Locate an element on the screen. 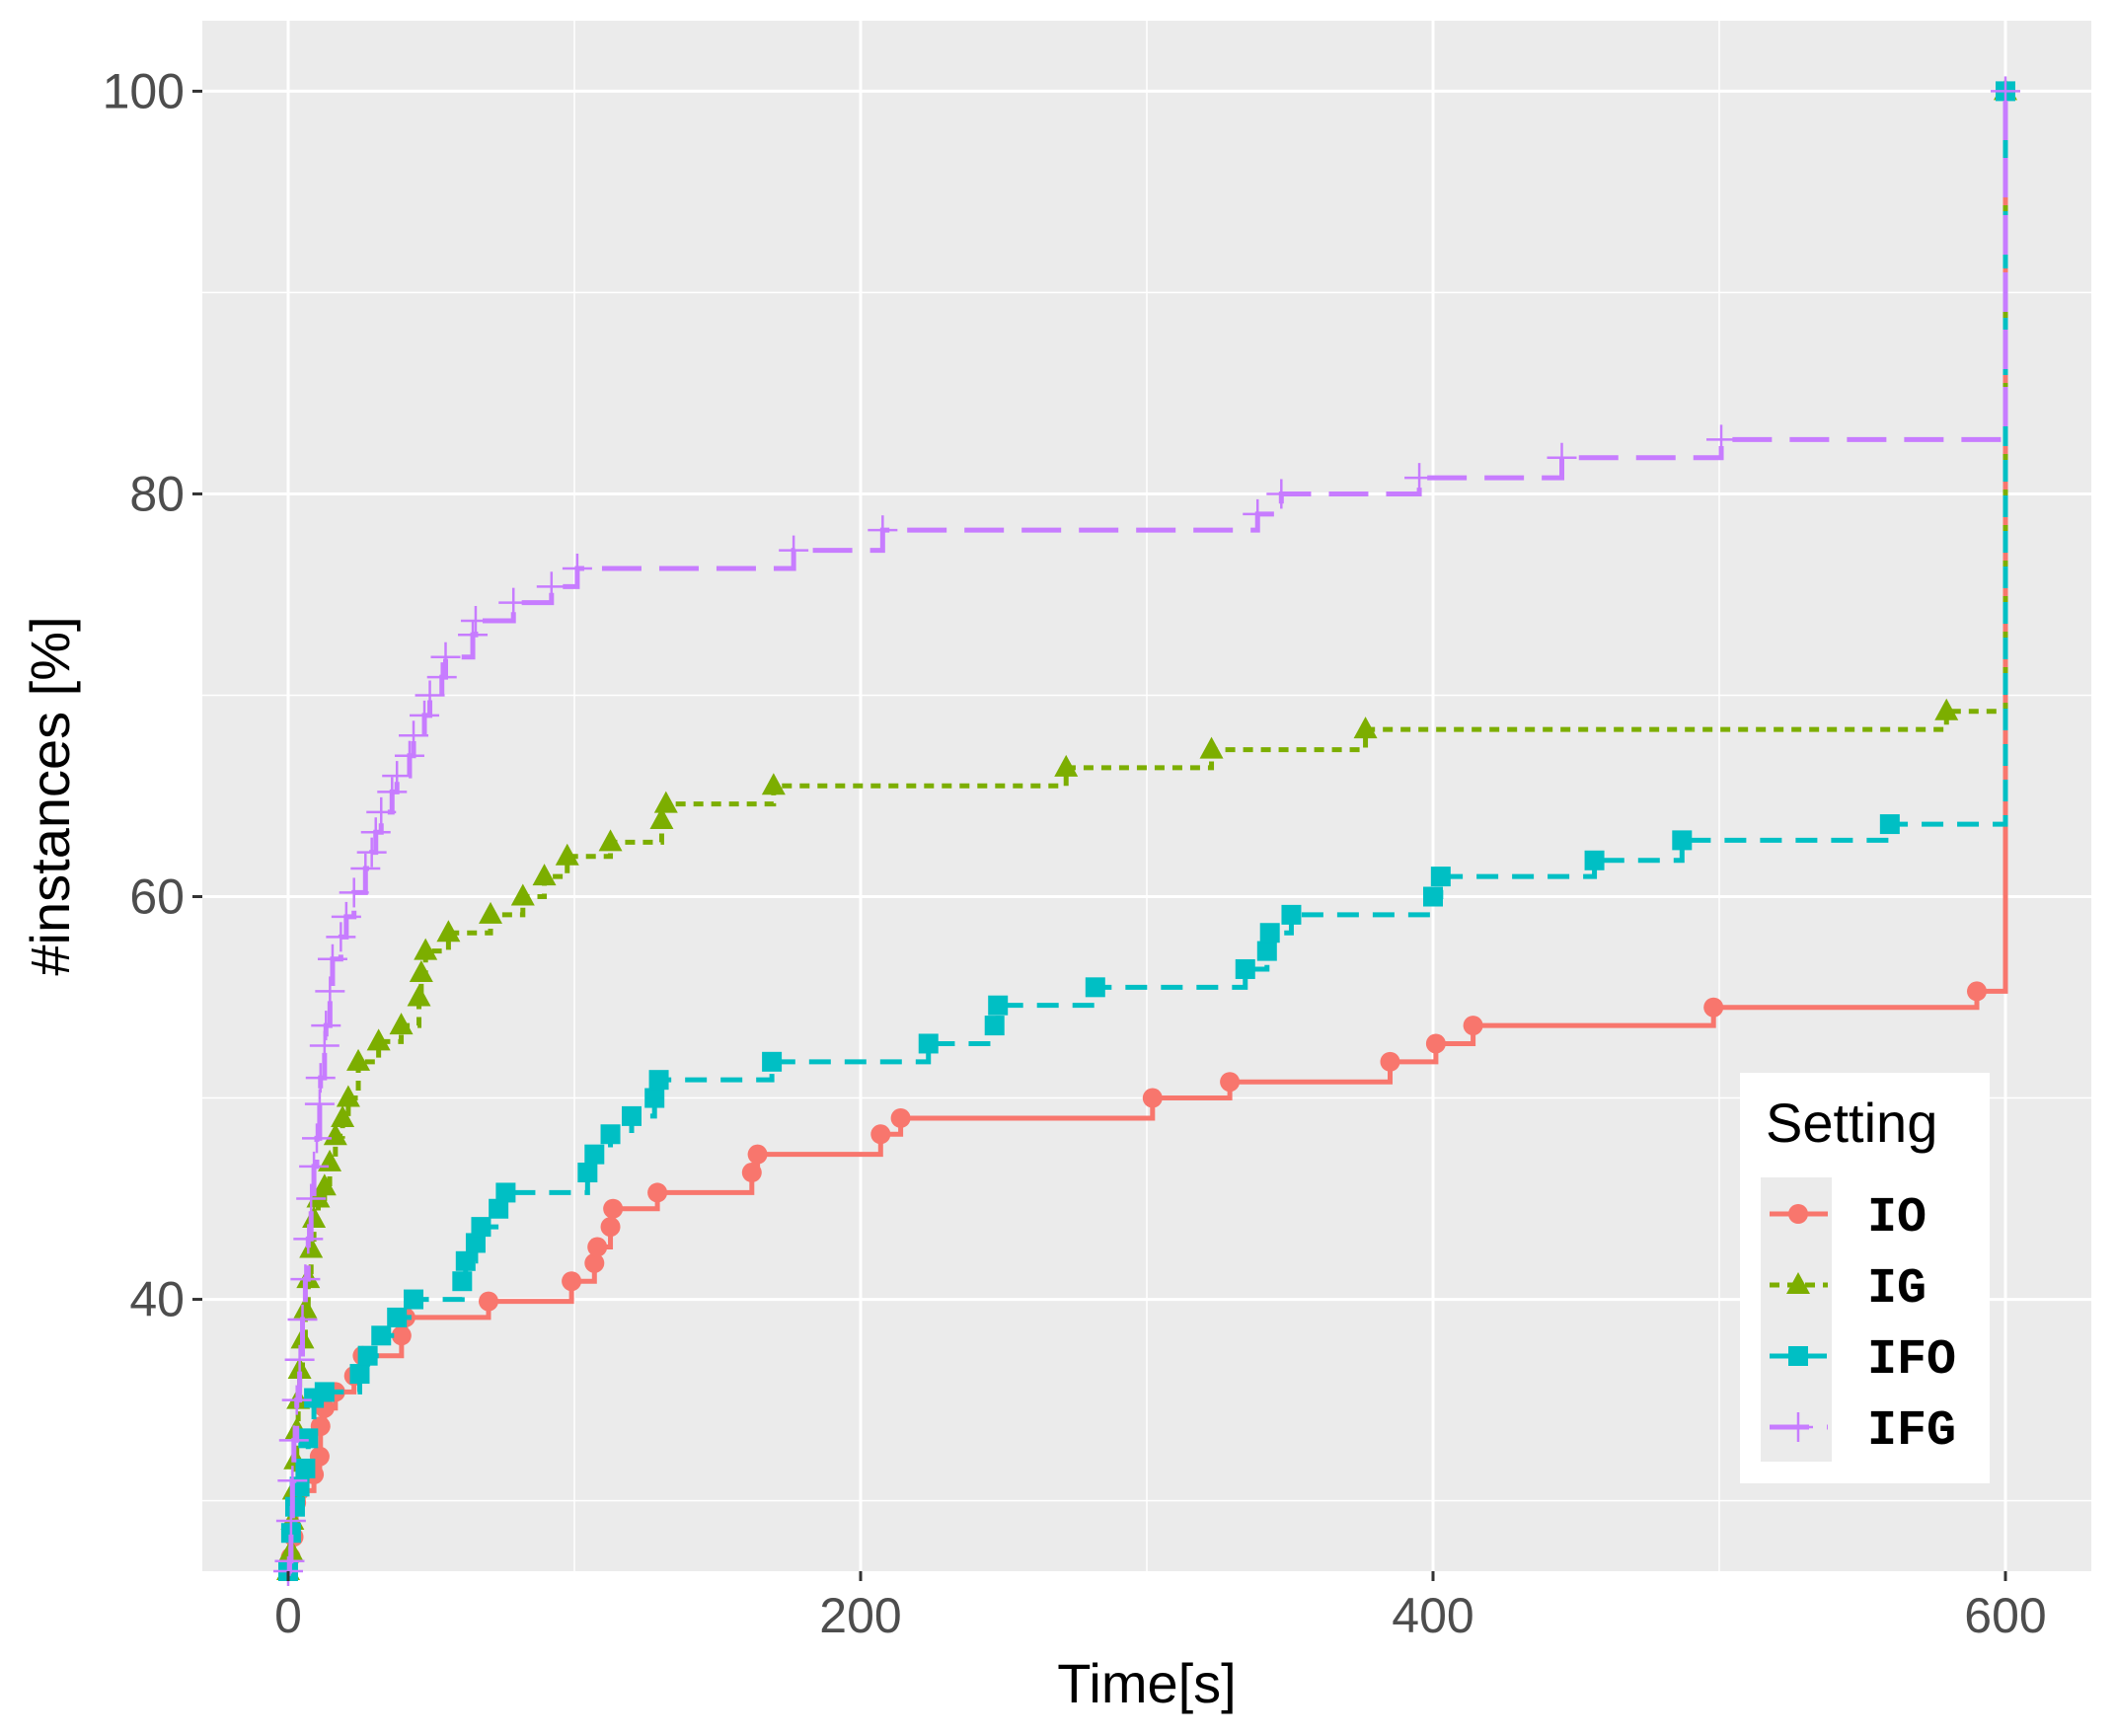  legend-label: IFO is located at coordinates (1911, 1360).